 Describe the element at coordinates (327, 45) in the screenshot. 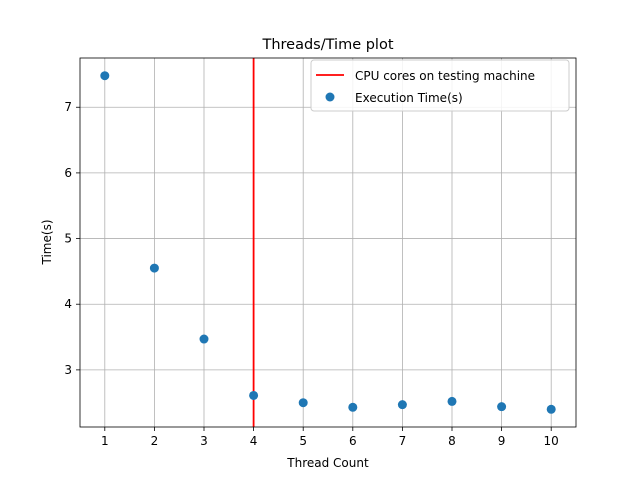

I see `chart-title: Threads/Time plot` at that location.